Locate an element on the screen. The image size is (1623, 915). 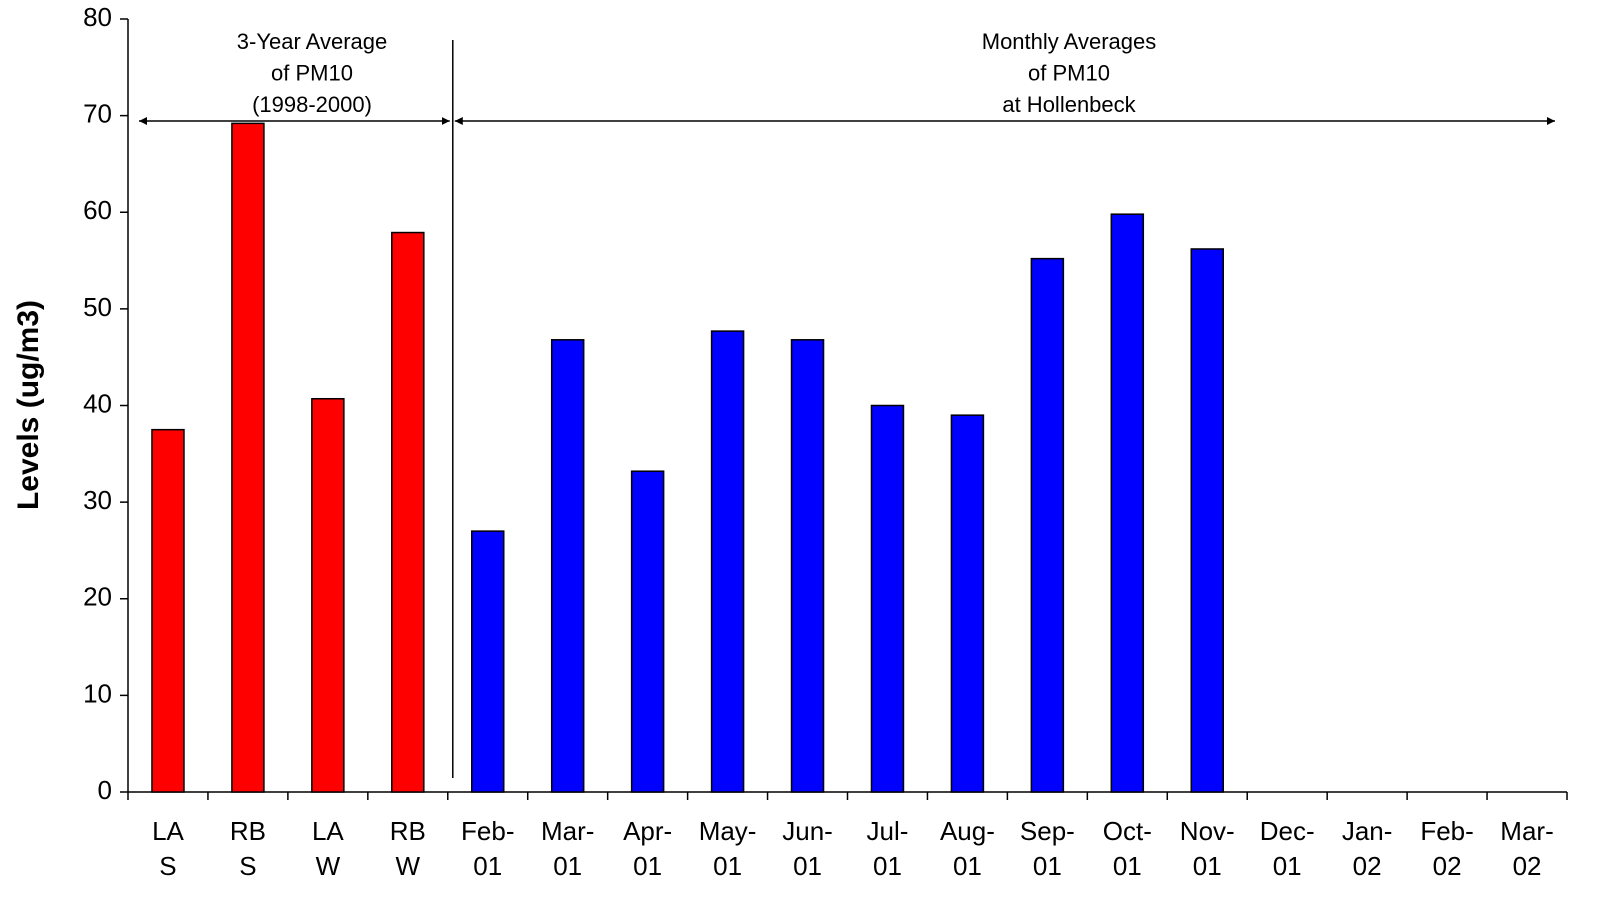
x-tick-label: Aug- is located at coordinates (967, 831).